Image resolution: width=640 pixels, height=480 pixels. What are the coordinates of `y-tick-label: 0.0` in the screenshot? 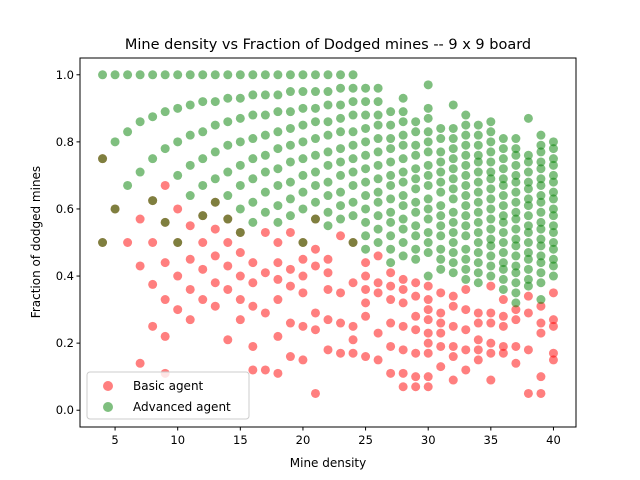 It's located at (65, 410).